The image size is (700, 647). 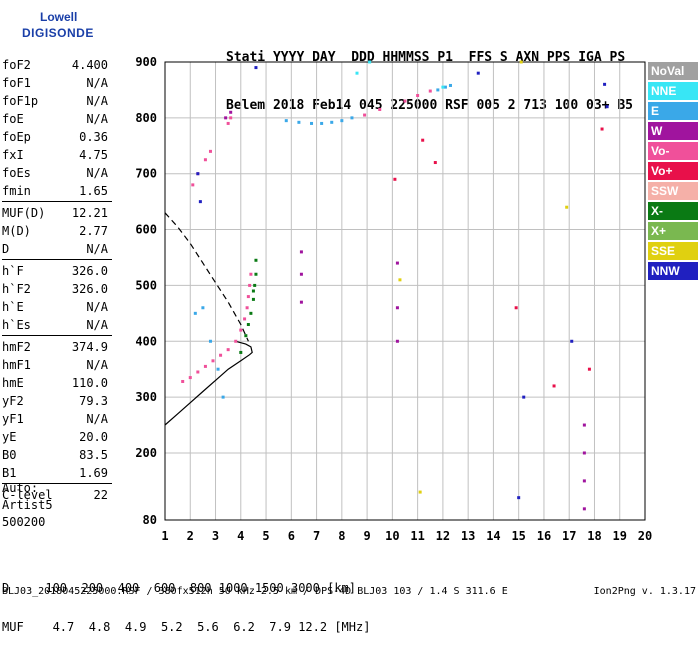 I want to click on param-clevel: C-level 22, so click(x=56, y=495).